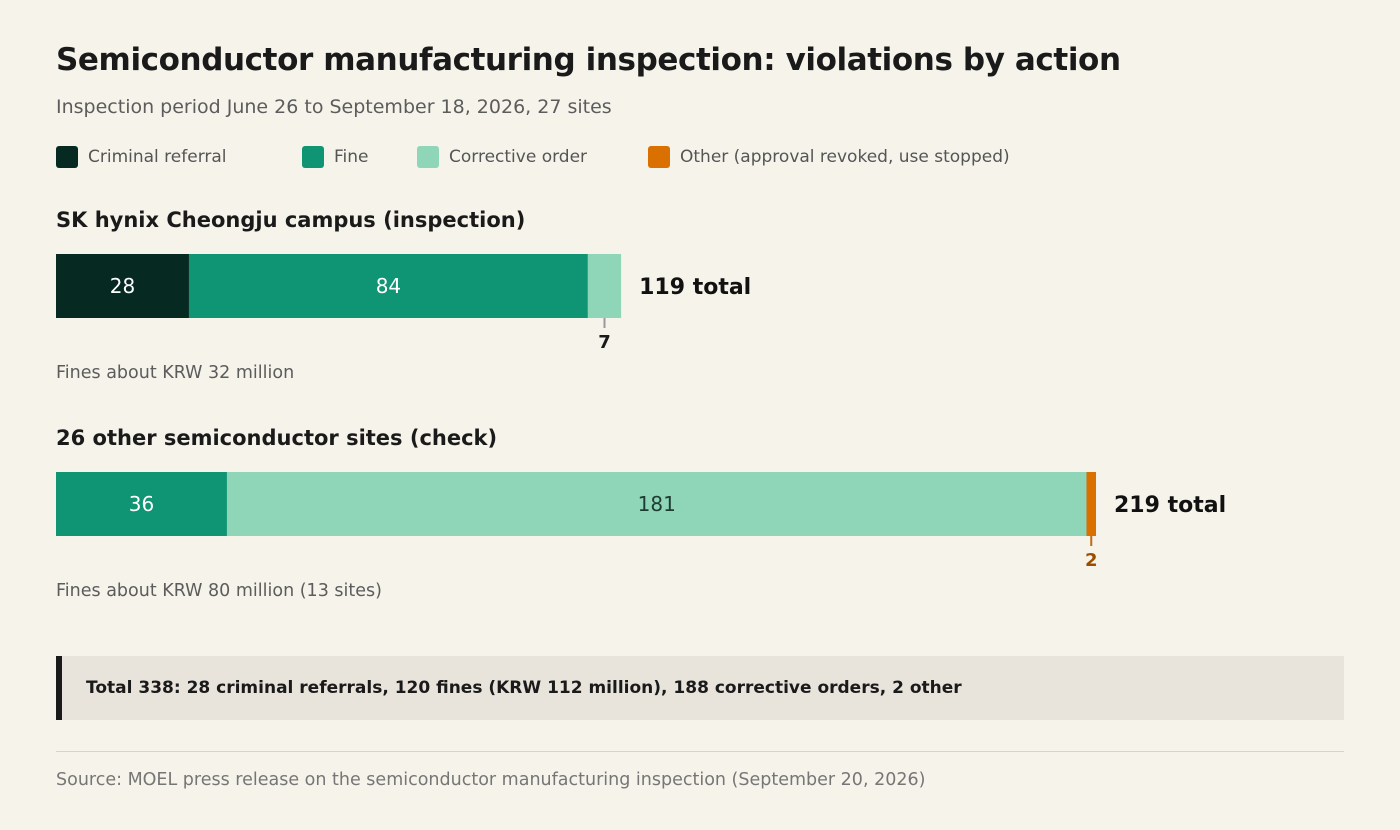  I want to click on legend-item-other: Other (approval revoked, use stopped), so click(829, 157).